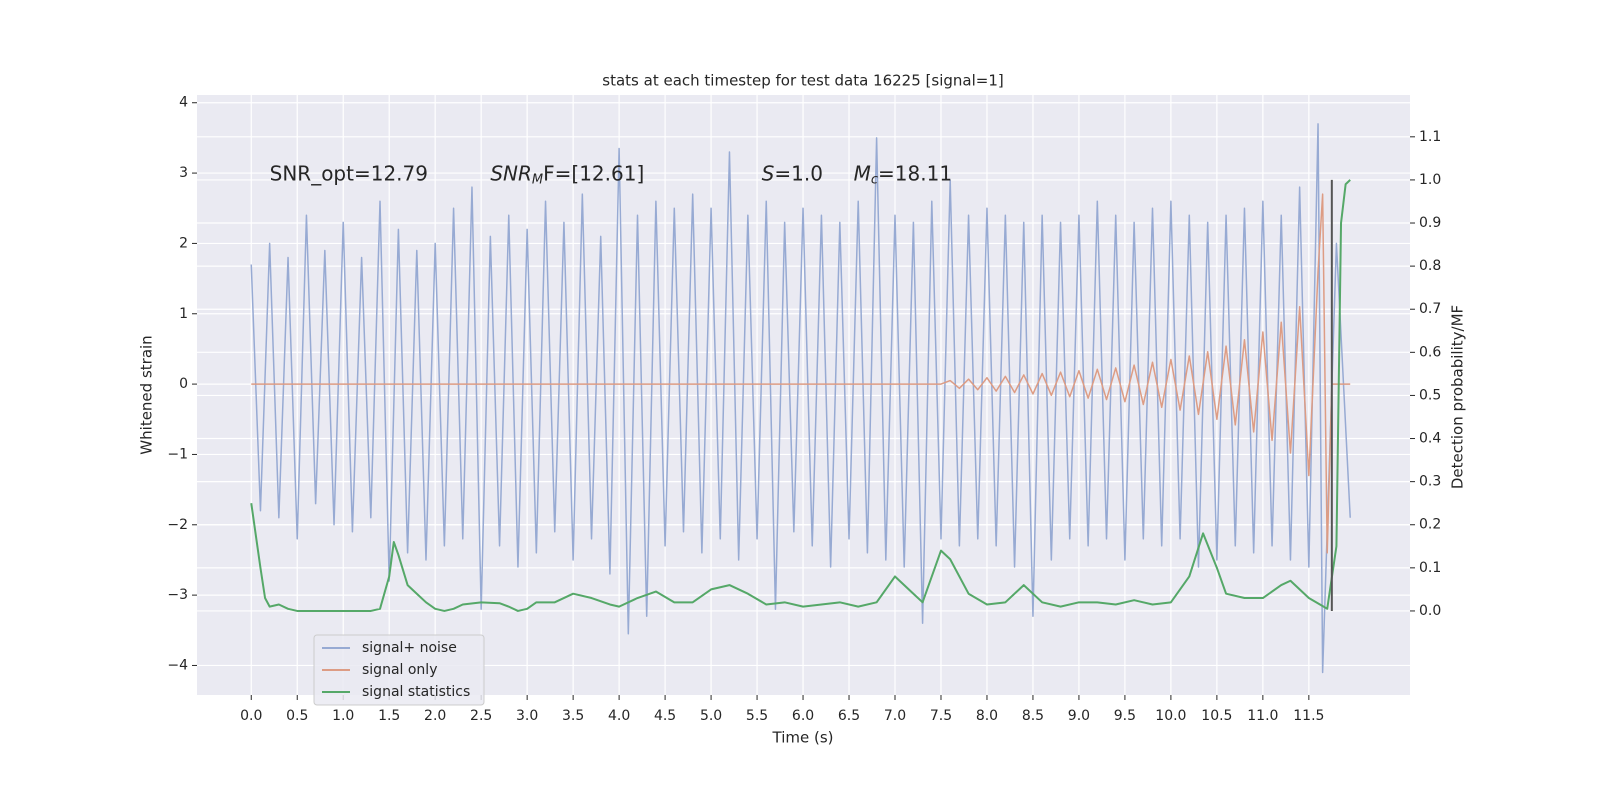 The height and width of the screenshot is (800, 1600). Describe the element at coordinates (874, 179) in the screenshot. I see `annotation-part: c` at that location.